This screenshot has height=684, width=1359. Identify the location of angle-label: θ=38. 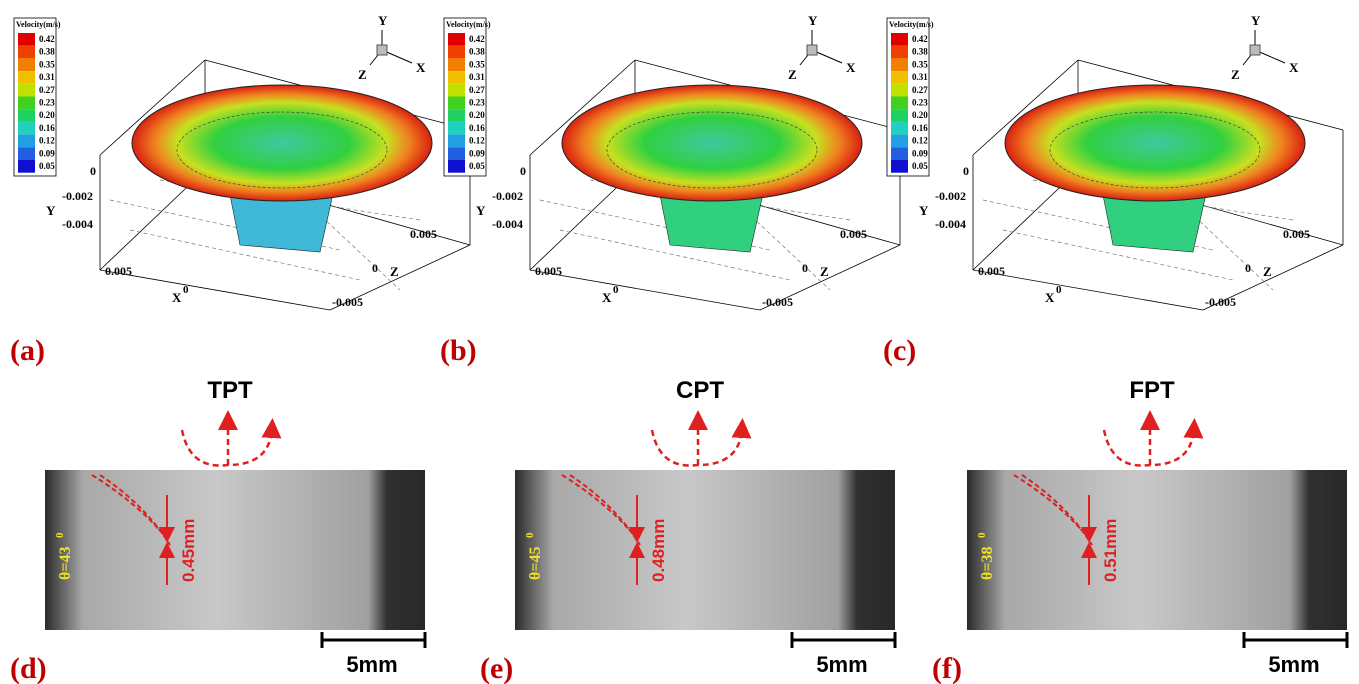
(987, 563).